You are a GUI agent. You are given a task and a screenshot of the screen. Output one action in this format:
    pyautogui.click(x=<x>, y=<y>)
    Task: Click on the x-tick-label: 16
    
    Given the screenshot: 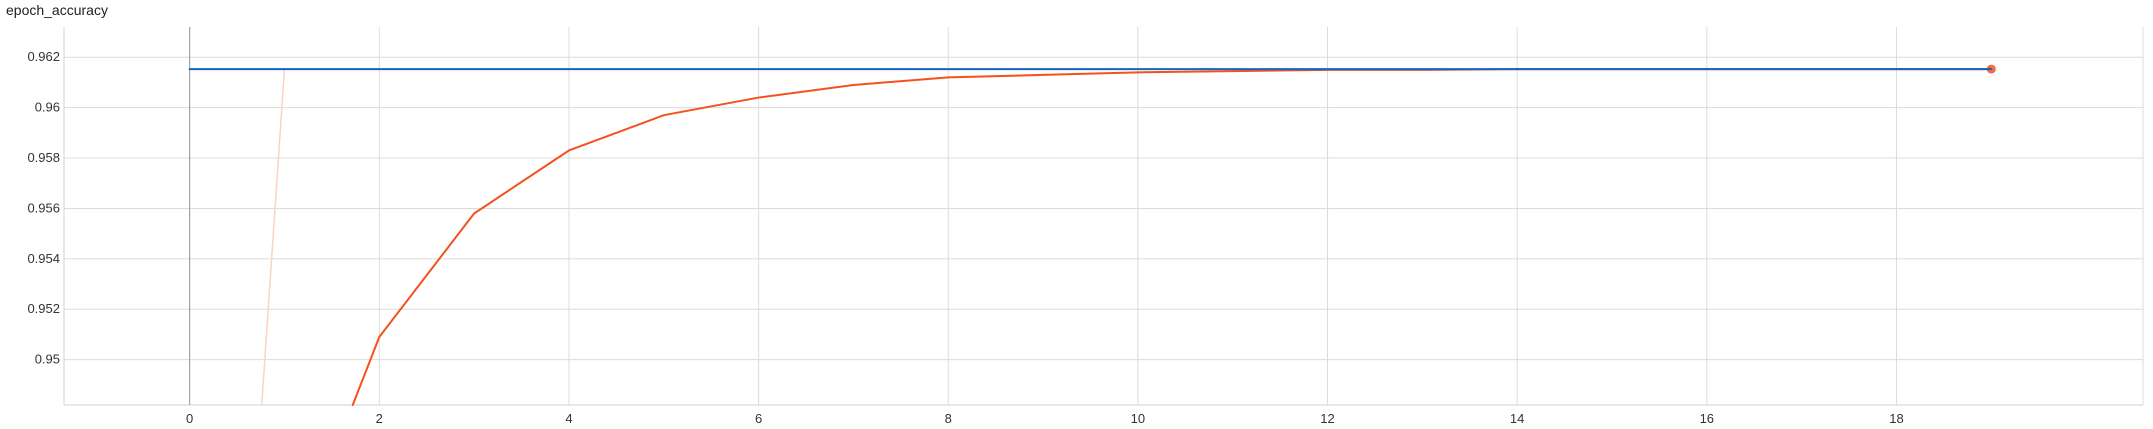 What is the action you would take?
    pyautogui.click(x=1707, y=418)
    